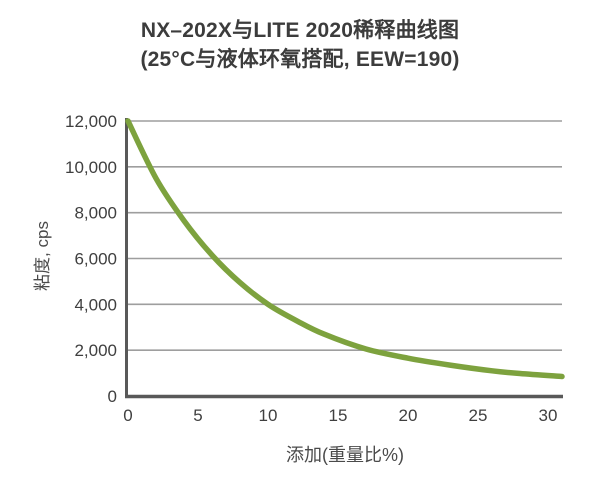  Describe the element at coordinates (345, 455) in the screenshot. I see `x-axis-title: 添加(重量比%)` at that location.